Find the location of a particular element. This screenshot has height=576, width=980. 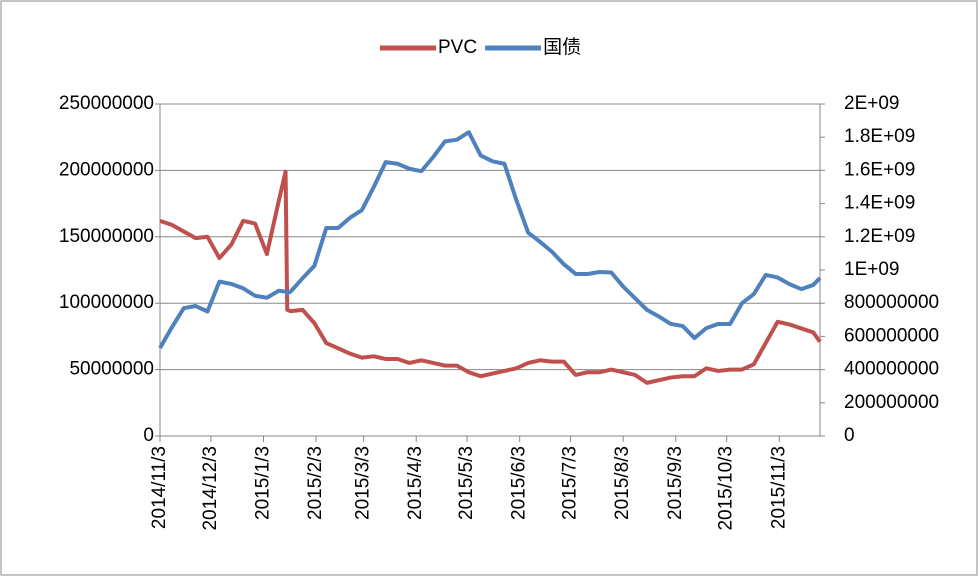

x-tick-label: 2015/4/3 is located at coordinates (415, 483).